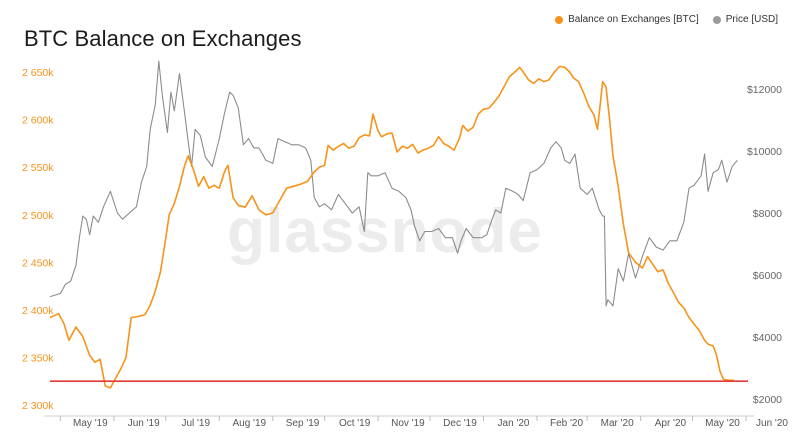  What do you see at coordinates (385, 231) in the screenshot?
I see `watermark-logo: glassnode` at bounding box center [385, 231].